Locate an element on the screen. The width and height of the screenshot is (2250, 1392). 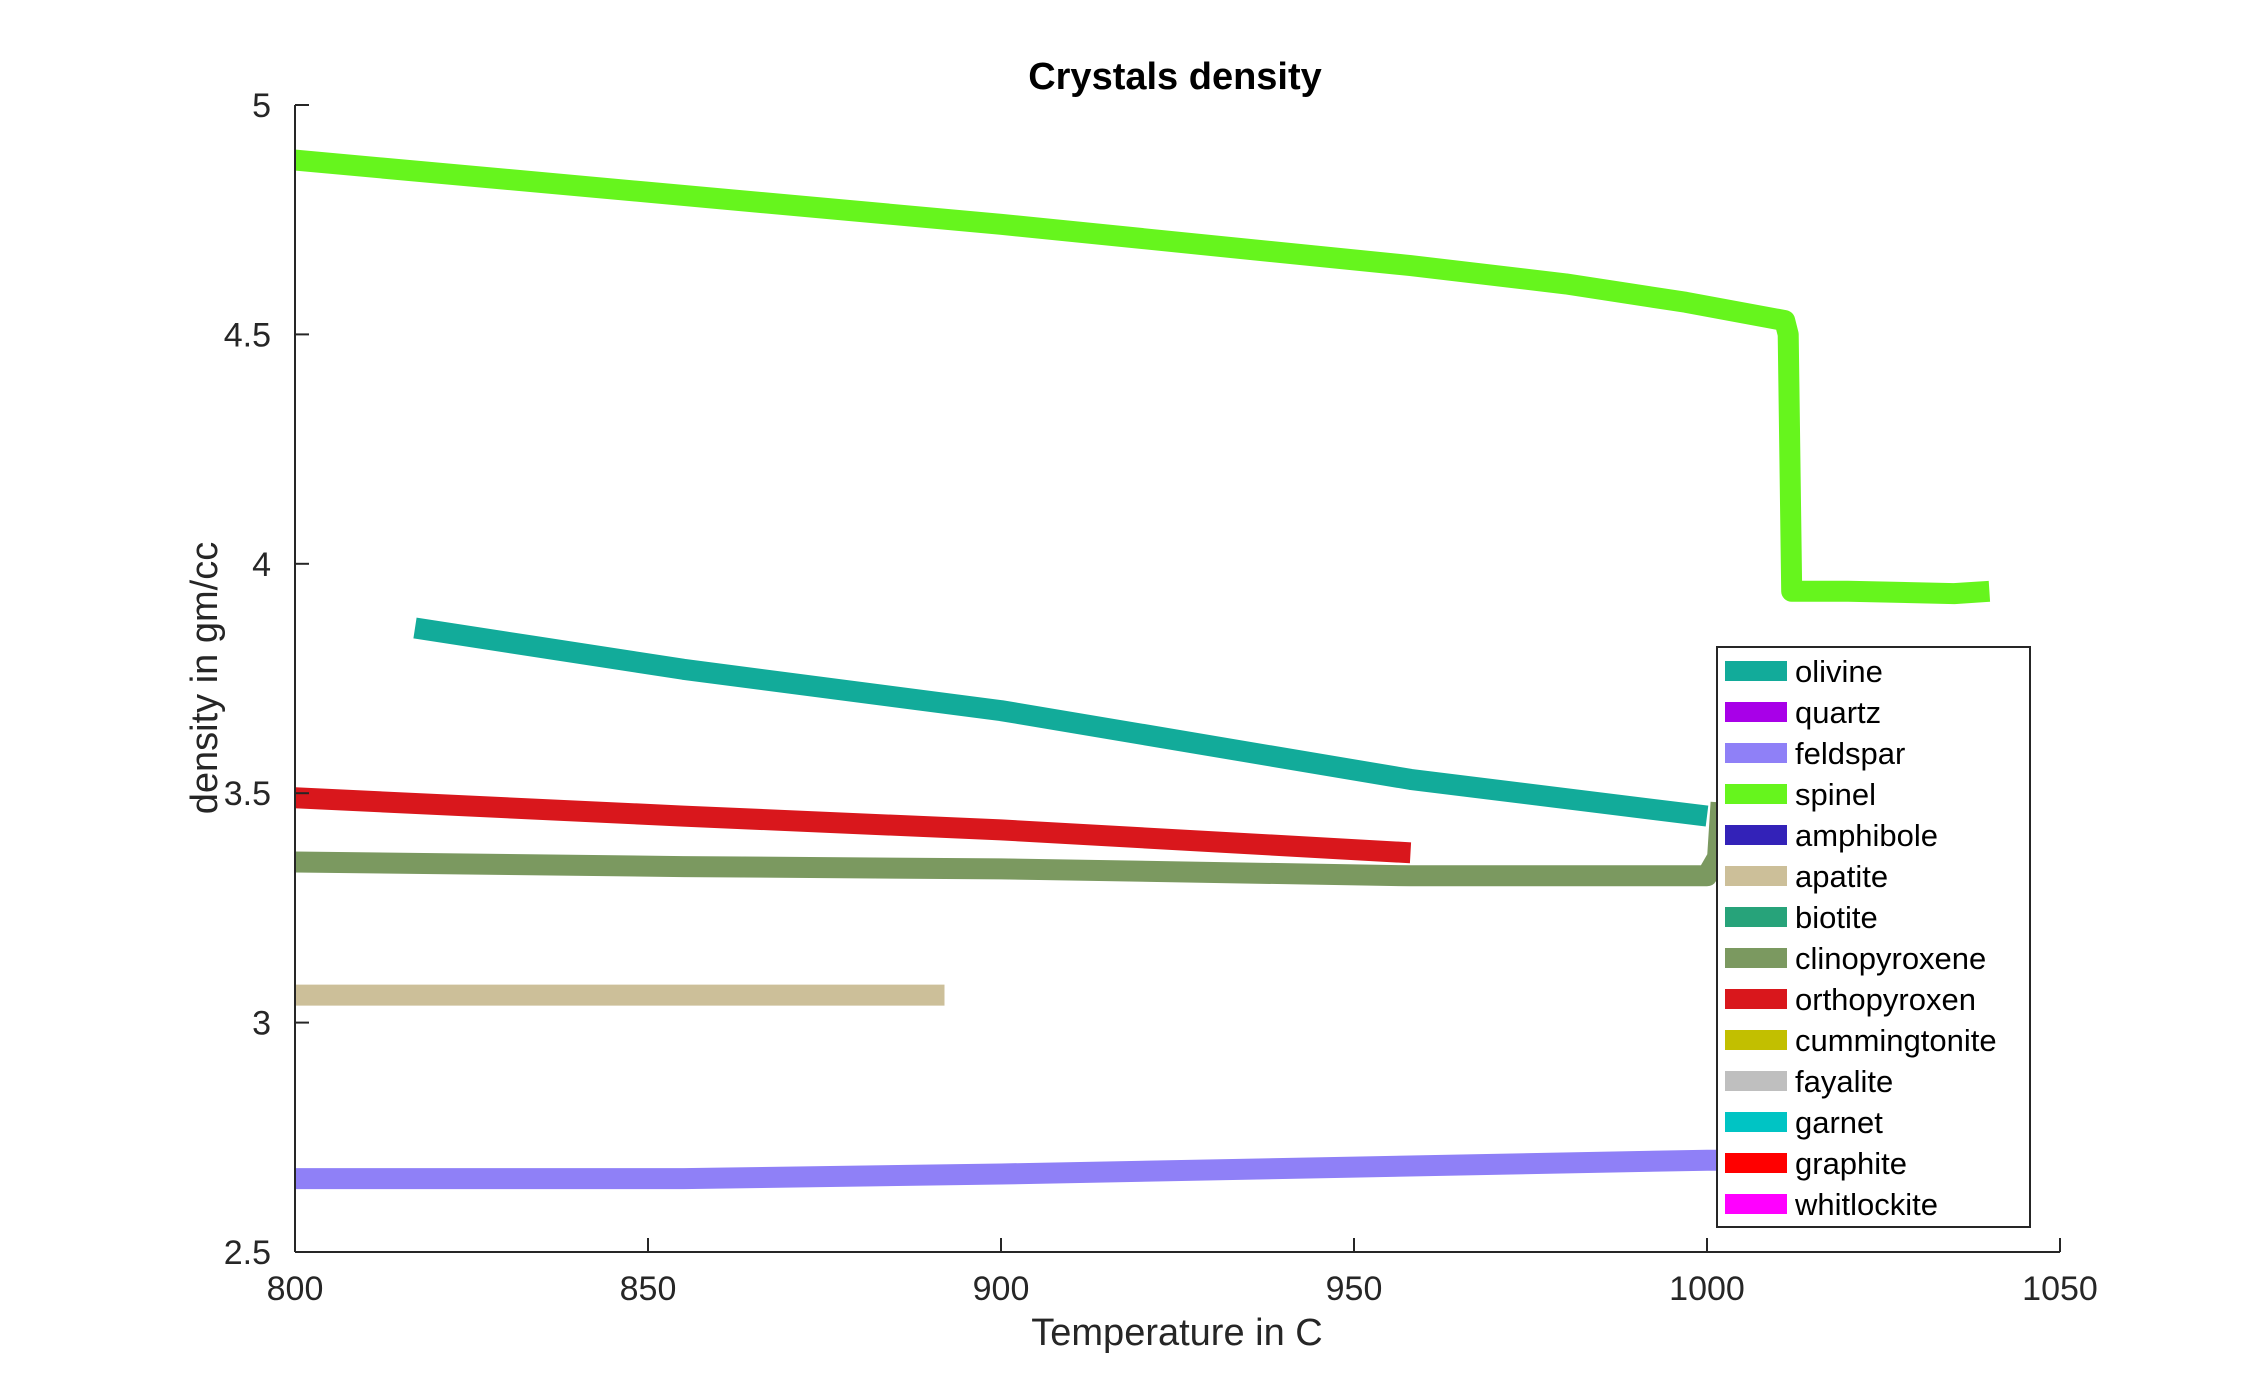
x-tick-label: 900 is located at coordinates (1001, 1289).